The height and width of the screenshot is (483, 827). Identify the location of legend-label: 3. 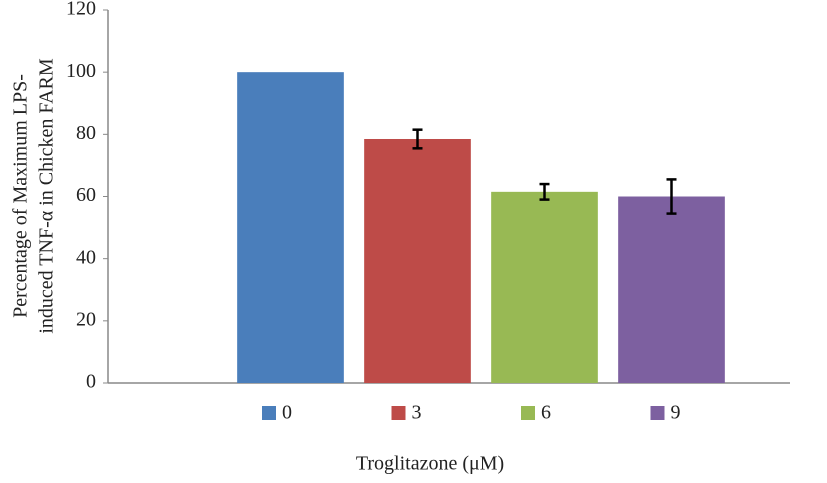
(417, 413).